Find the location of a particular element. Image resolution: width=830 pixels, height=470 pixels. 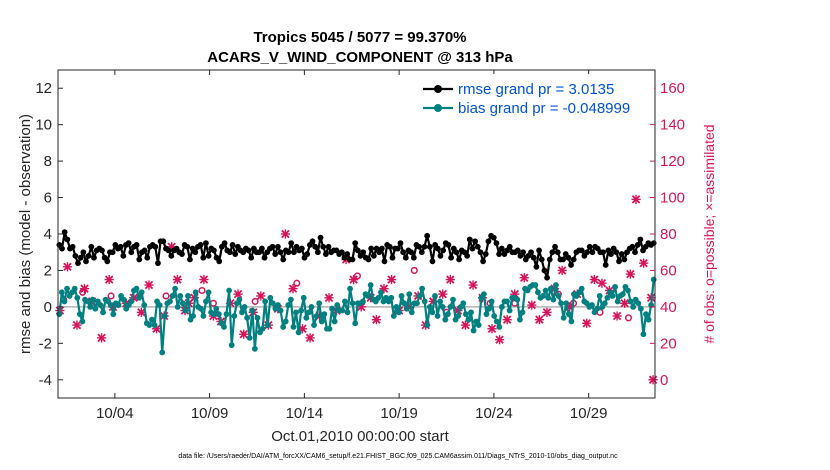

legend-rmse-label: rmse grand pr = 3.0135 is located at coordinates (536, 89).